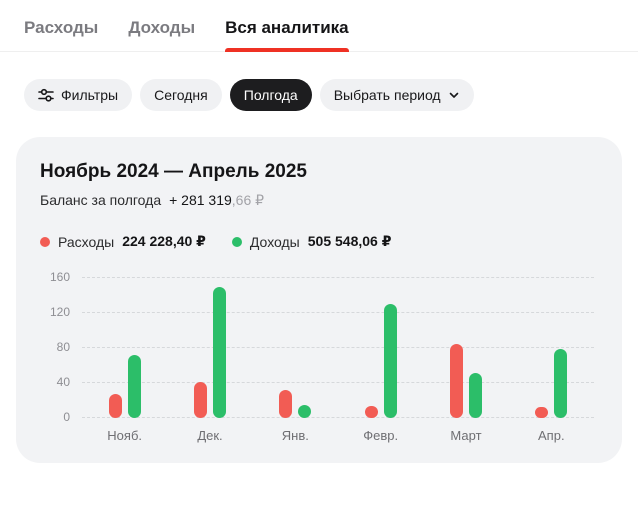  Describe the element at coordinates (387, 94) in the screenshot. I see `select-period-label: Выбрать период` at that location.